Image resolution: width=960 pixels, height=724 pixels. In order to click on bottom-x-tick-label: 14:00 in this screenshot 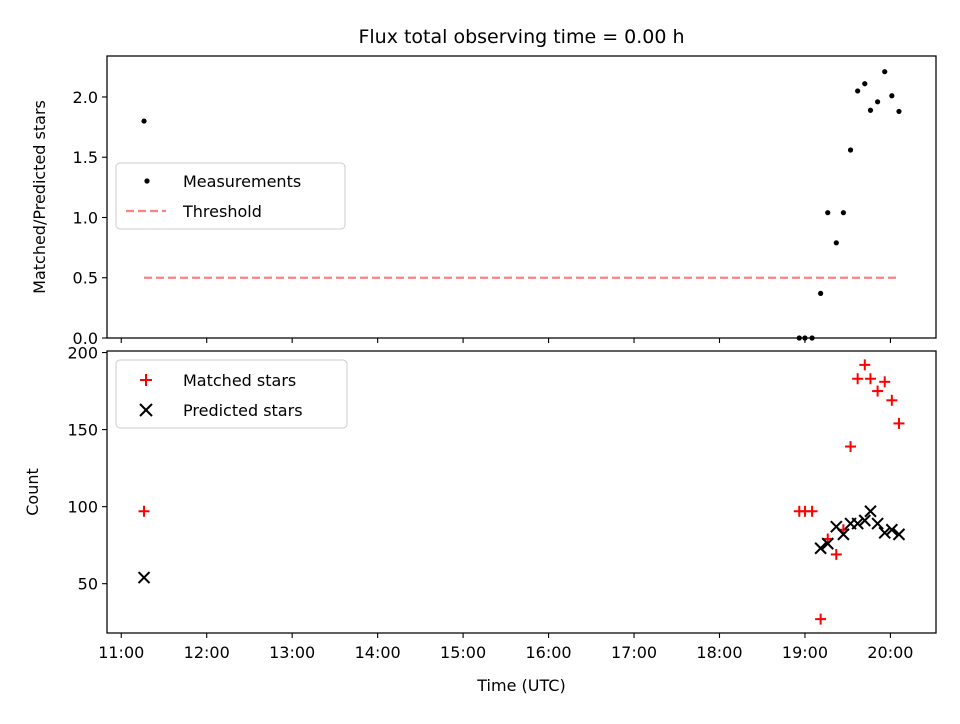, I will do `click(378, 652)`.